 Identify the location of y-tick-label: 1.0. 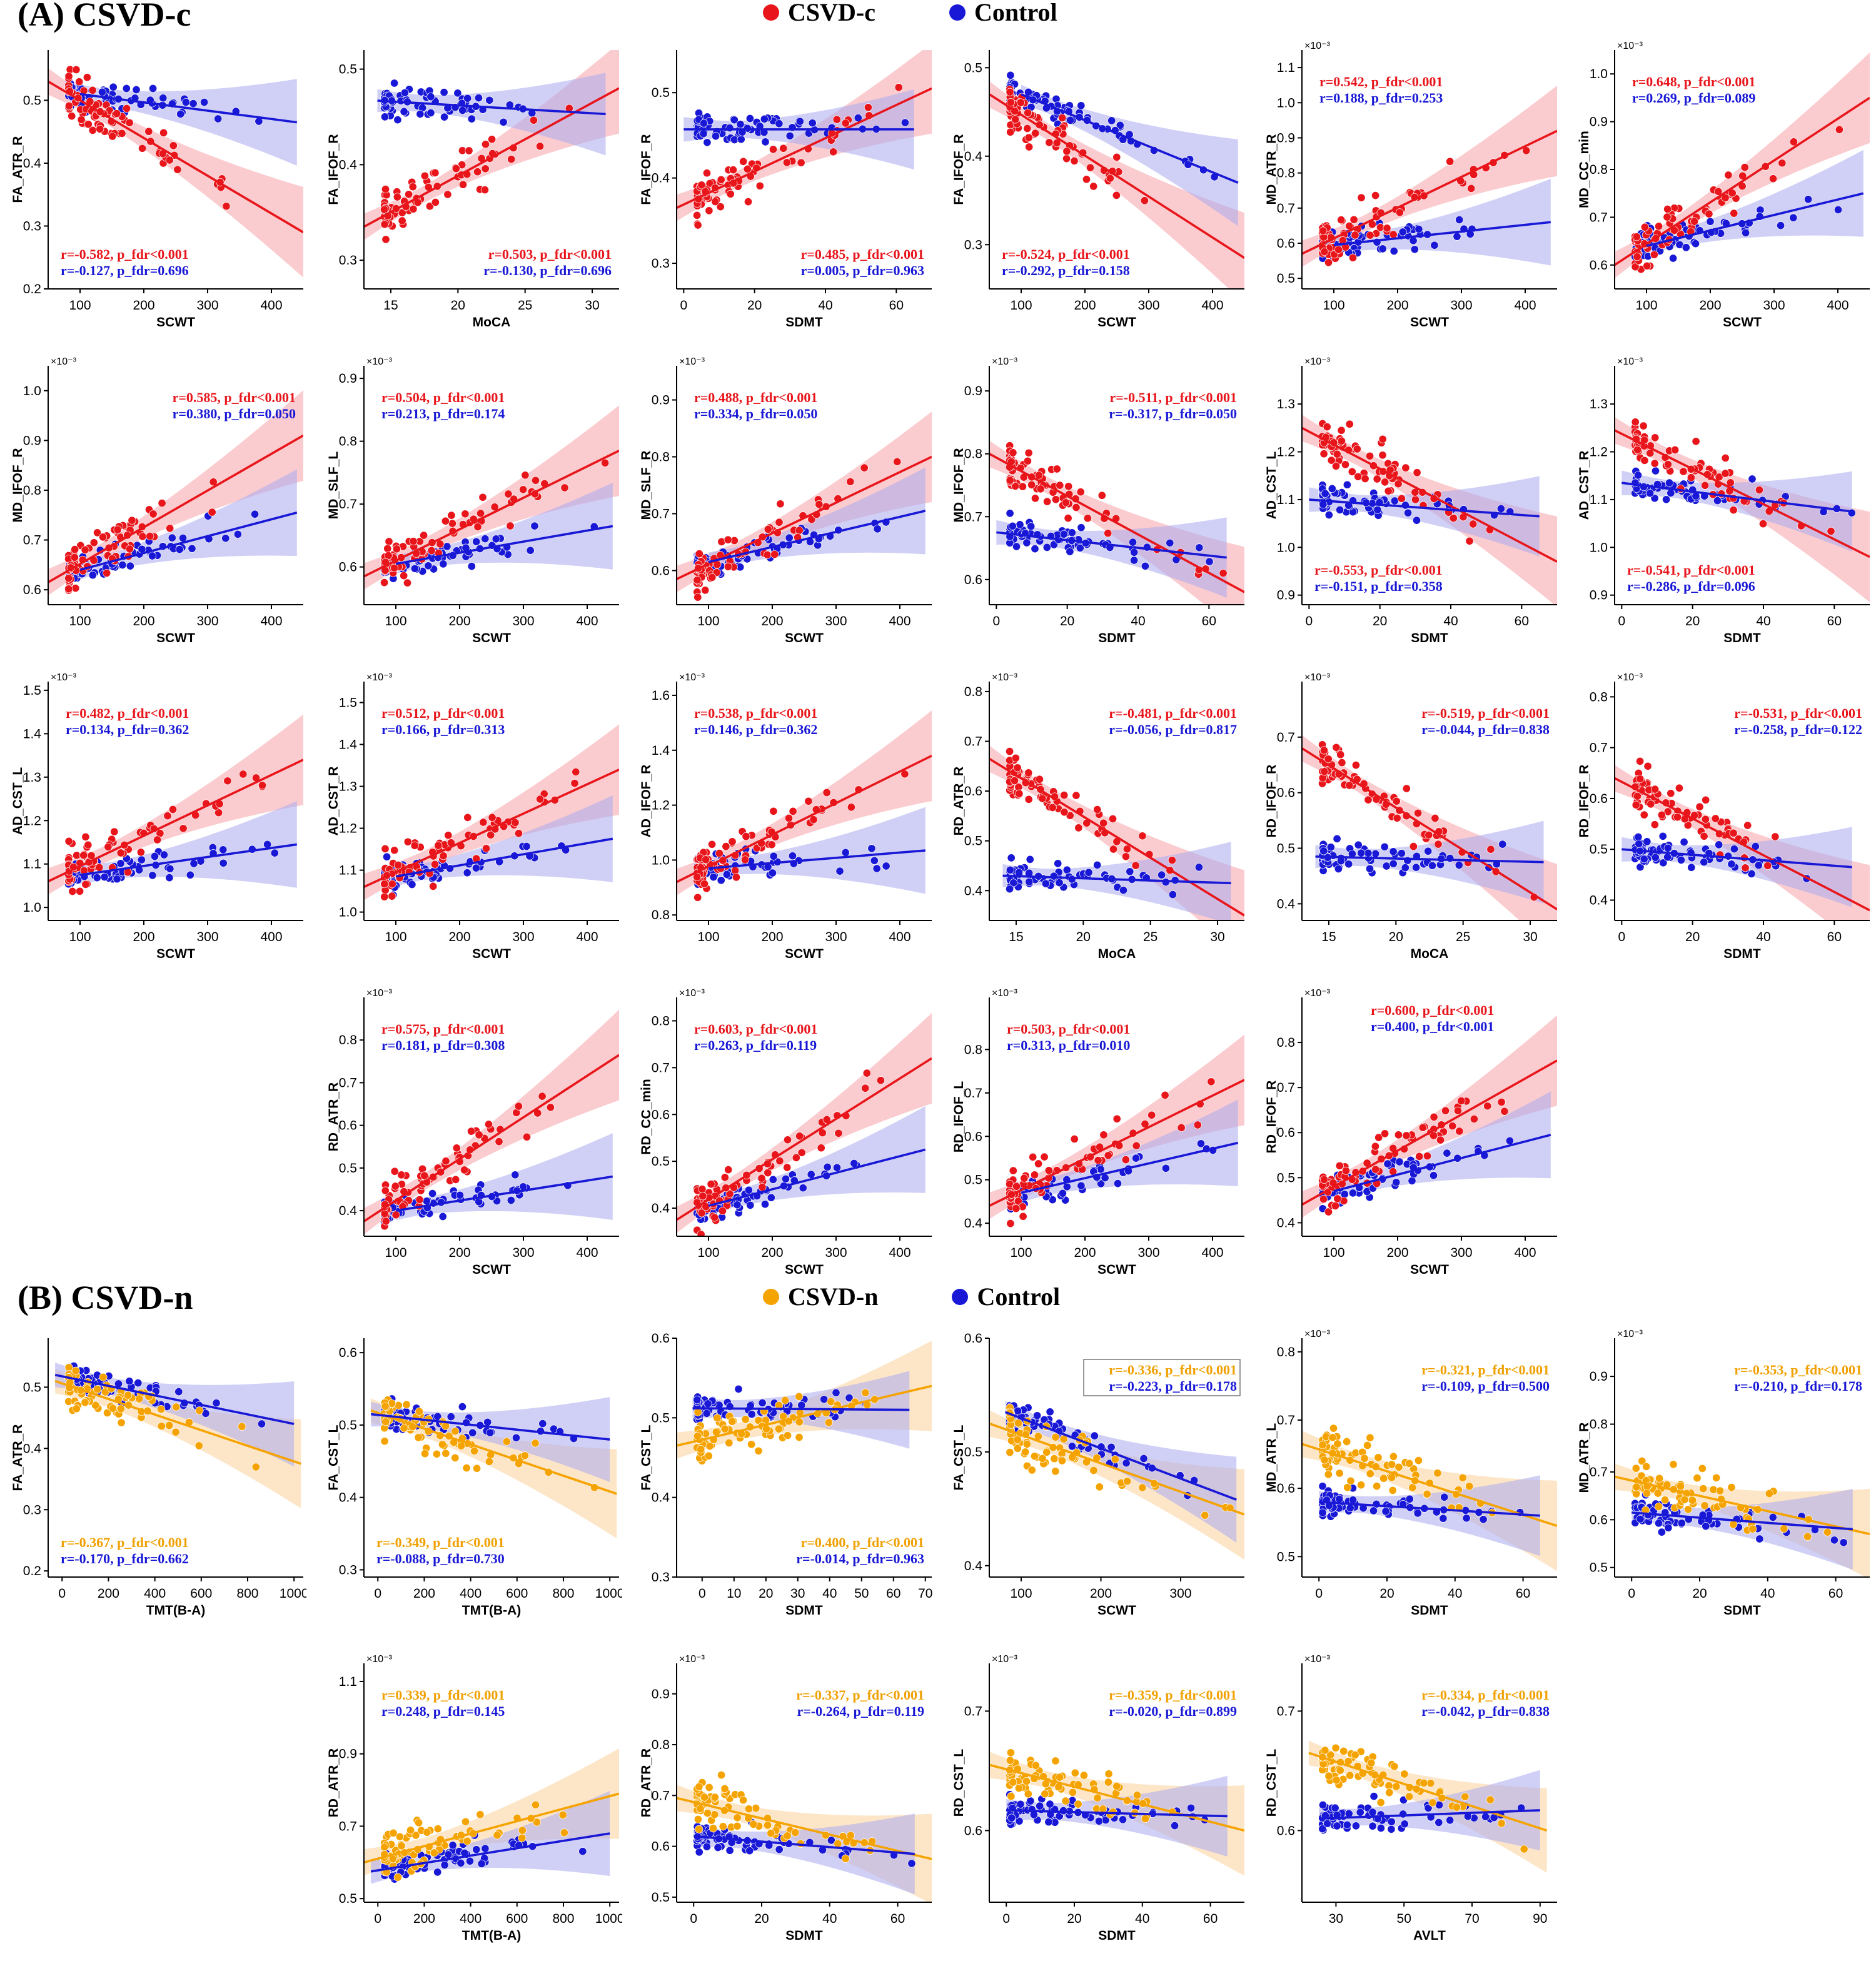
(1286, 547).